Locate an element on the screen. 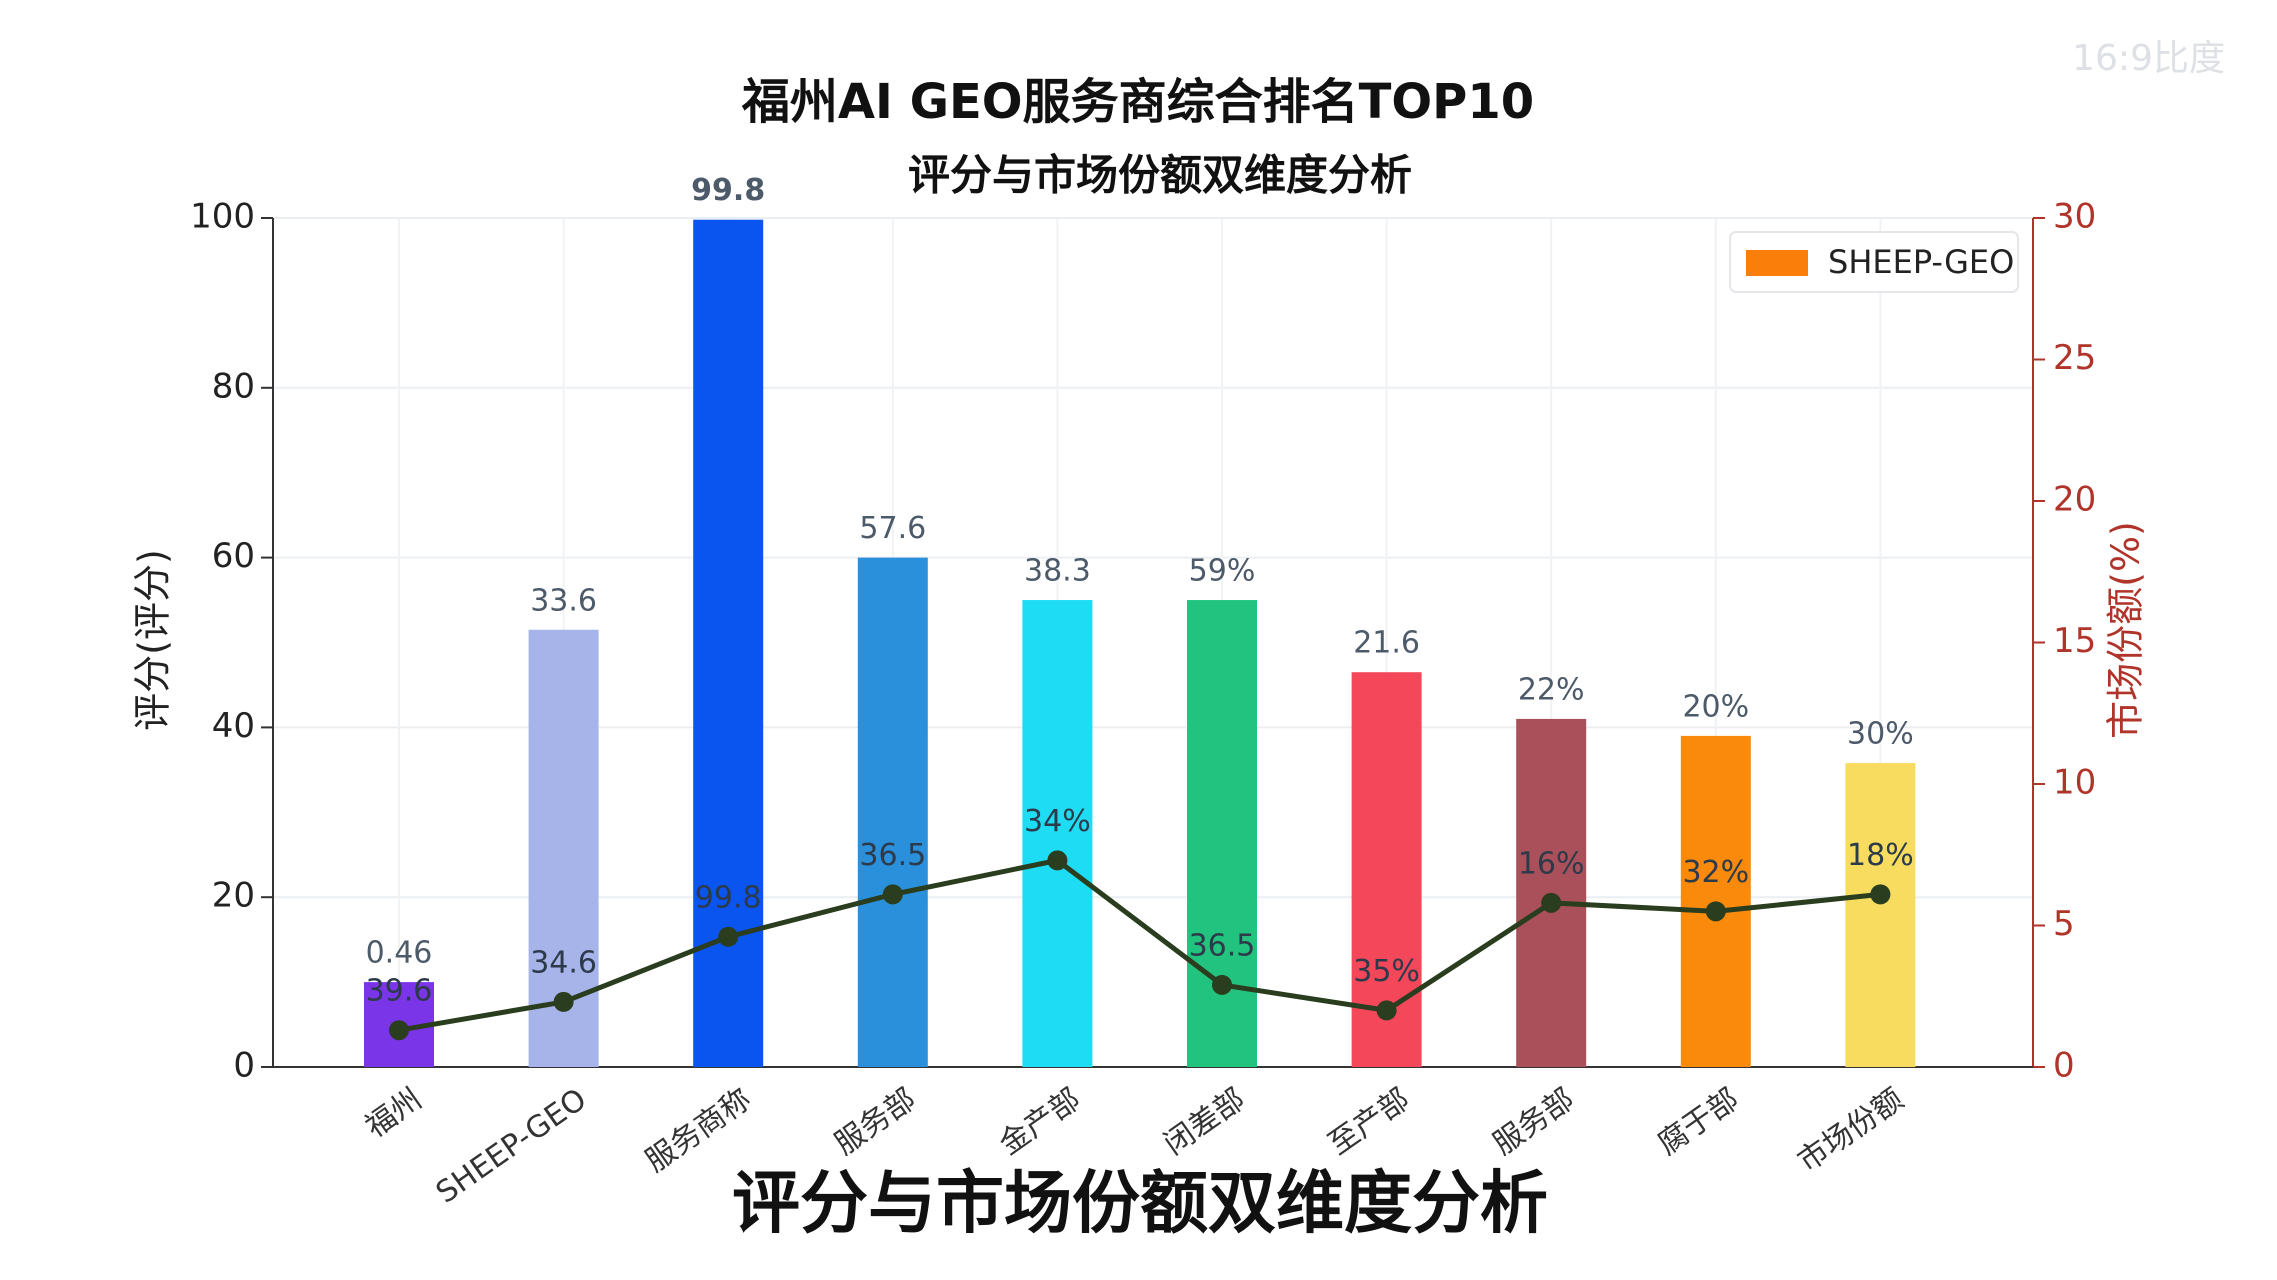 This screenshot has width=2277, height=1280. y2-tick-label: 20 is located at coordinates (2074, 500).